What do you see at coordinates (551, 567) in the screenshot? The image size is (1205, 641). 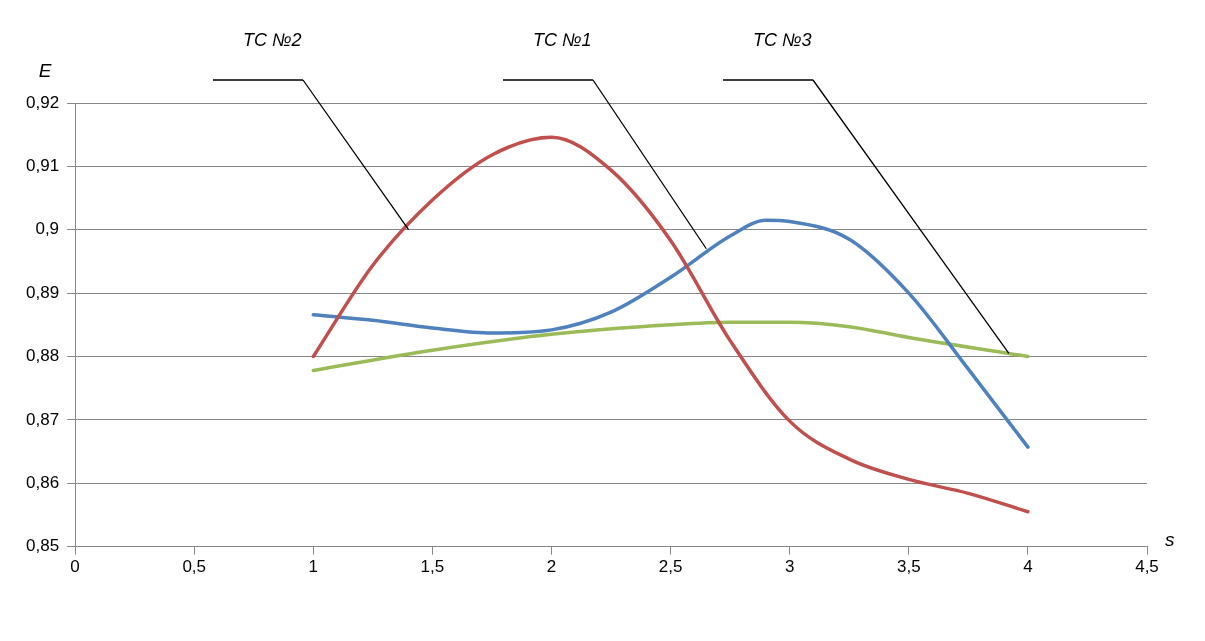 I see `x-tick-label: 2` at bounding box center [551, 567].